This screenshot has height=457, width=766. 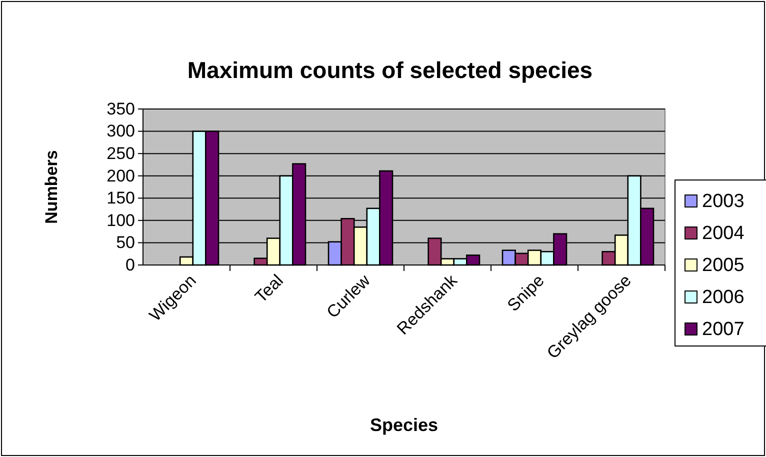 What do you see at coordinates (723, 201) in the screenshot?
I see `legend-label: 2003` at bounding box center [723, 201].